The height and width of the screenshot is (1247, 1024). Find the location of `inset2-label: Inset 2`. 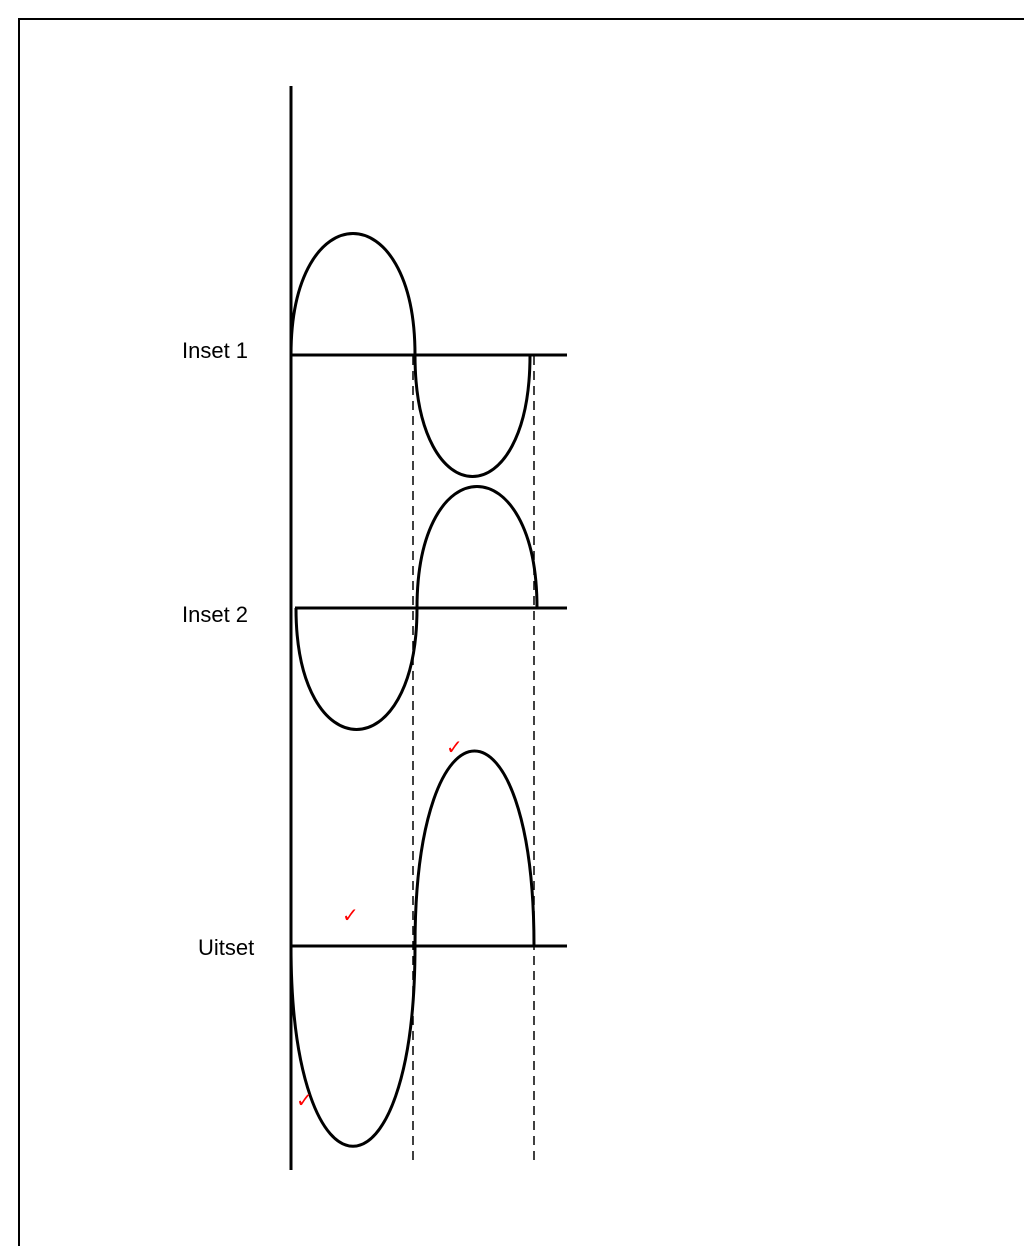

inset2-label: Inset 2 is located at coordinates (215, 614).